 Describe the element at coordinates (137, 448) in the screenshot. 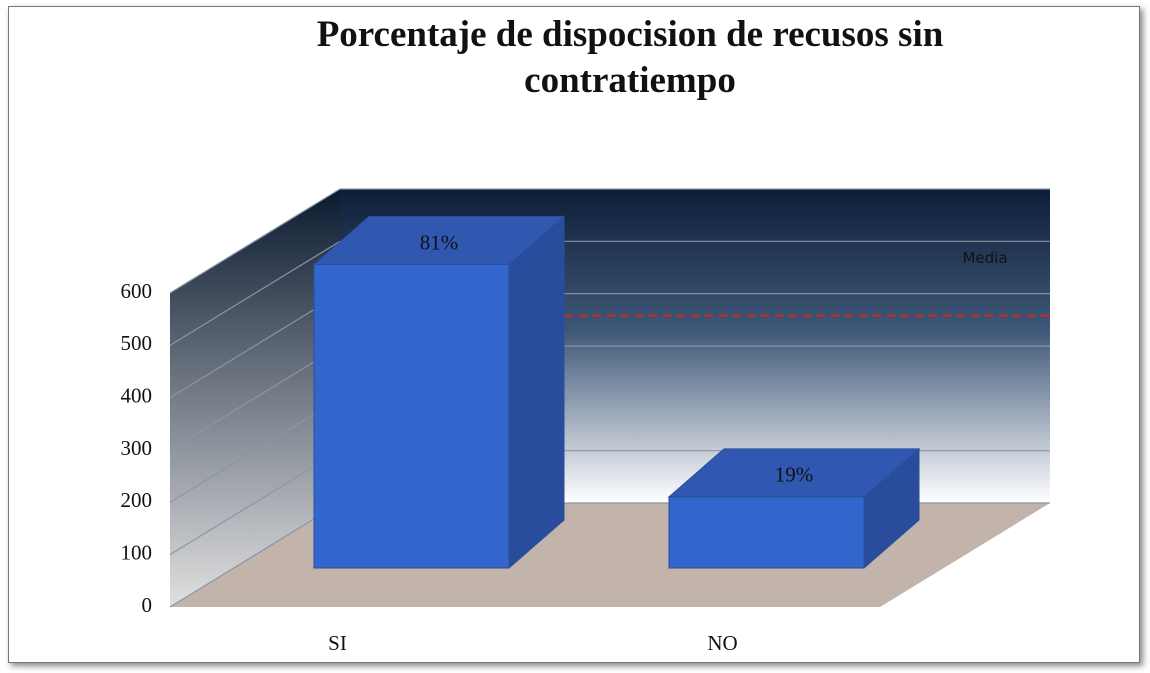

I see `y-tick-label: 300` at that location.